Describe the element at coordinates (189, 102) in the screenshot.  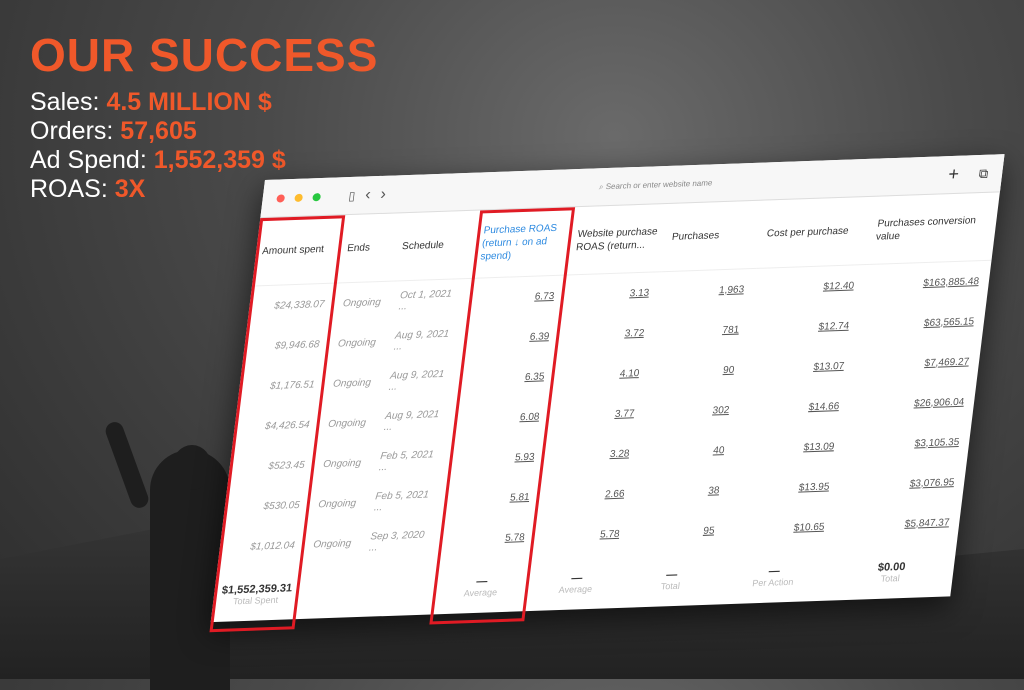
I see `stat-value: 4.5 MILLION $` at that location.